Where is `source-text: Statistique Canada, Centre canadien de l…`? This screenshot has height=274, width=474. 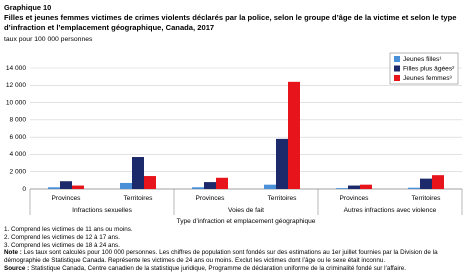
source-text: Statistique Canada, Centre canadien de l… is located at coordinates (218, 268).